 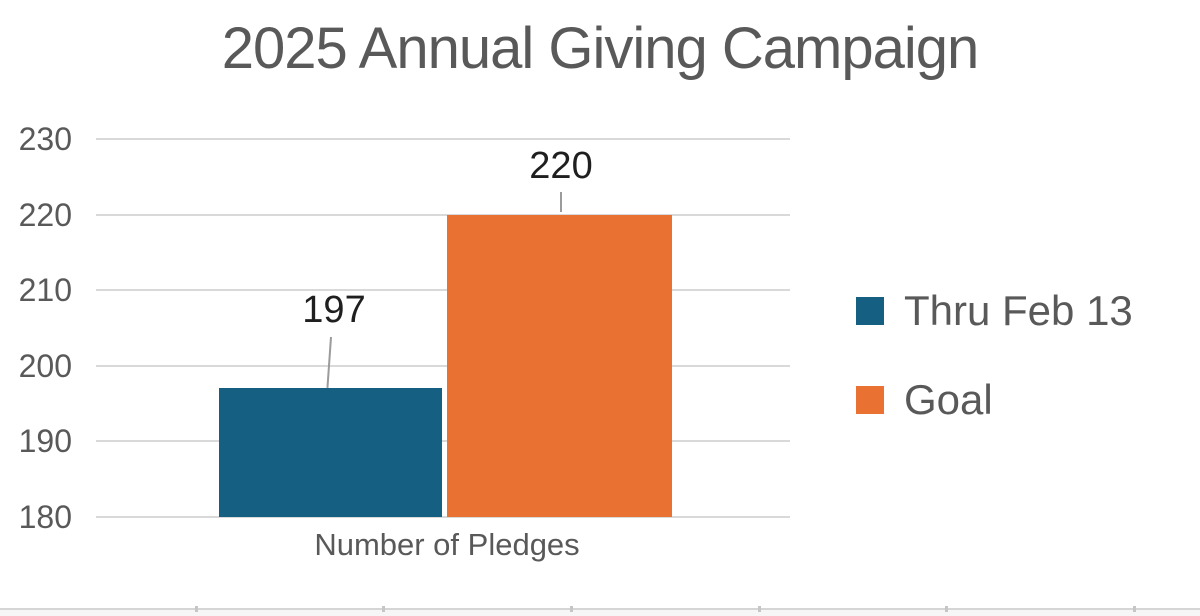 I want to click on x-axis-label: Number of Pledges, so click(x=447, y=544).